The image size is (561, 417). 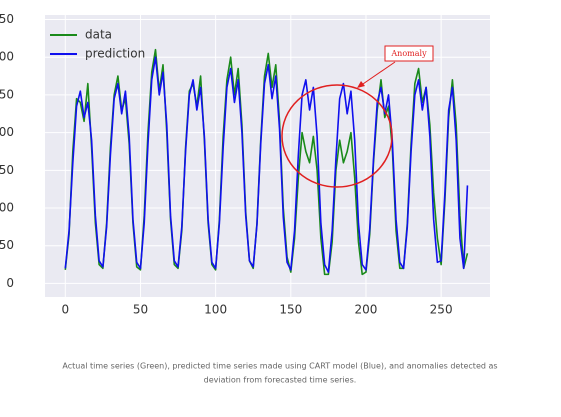 What do you see at coordinates (7, 208) in the screenshot?
I see `y-tick-label: 100` at bounding box center [7, 208].